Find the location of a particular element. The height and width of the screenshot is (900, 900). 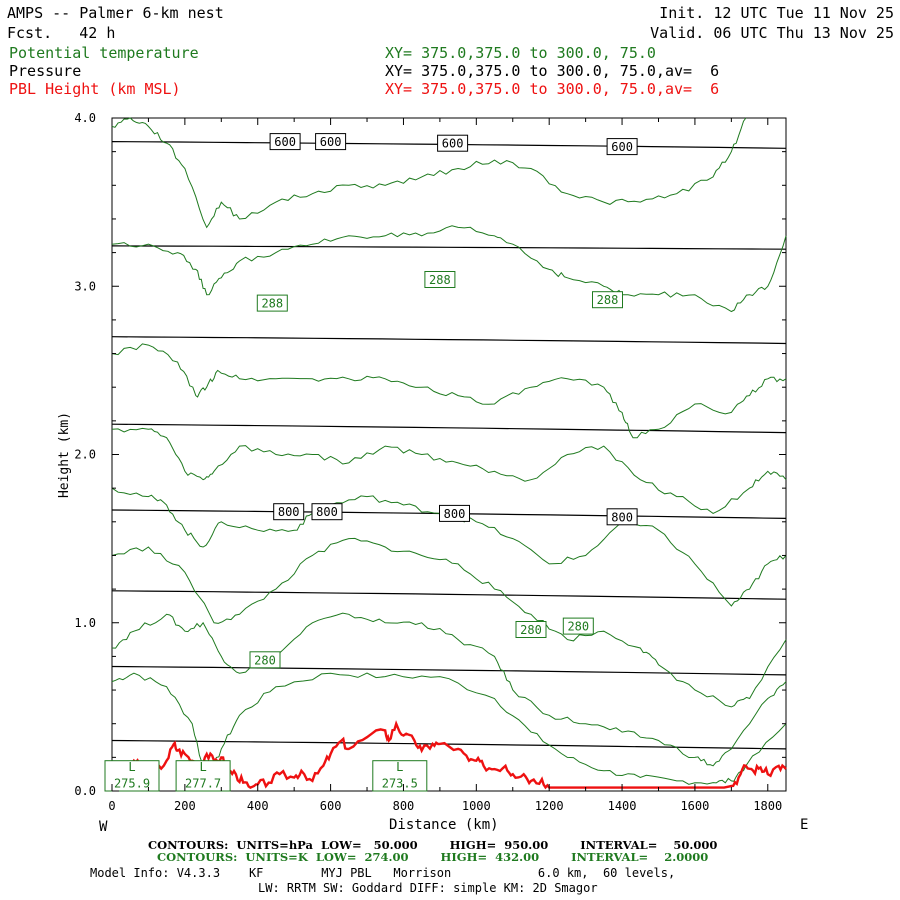

low-marker-2-box is located at coordinates (400, 776).